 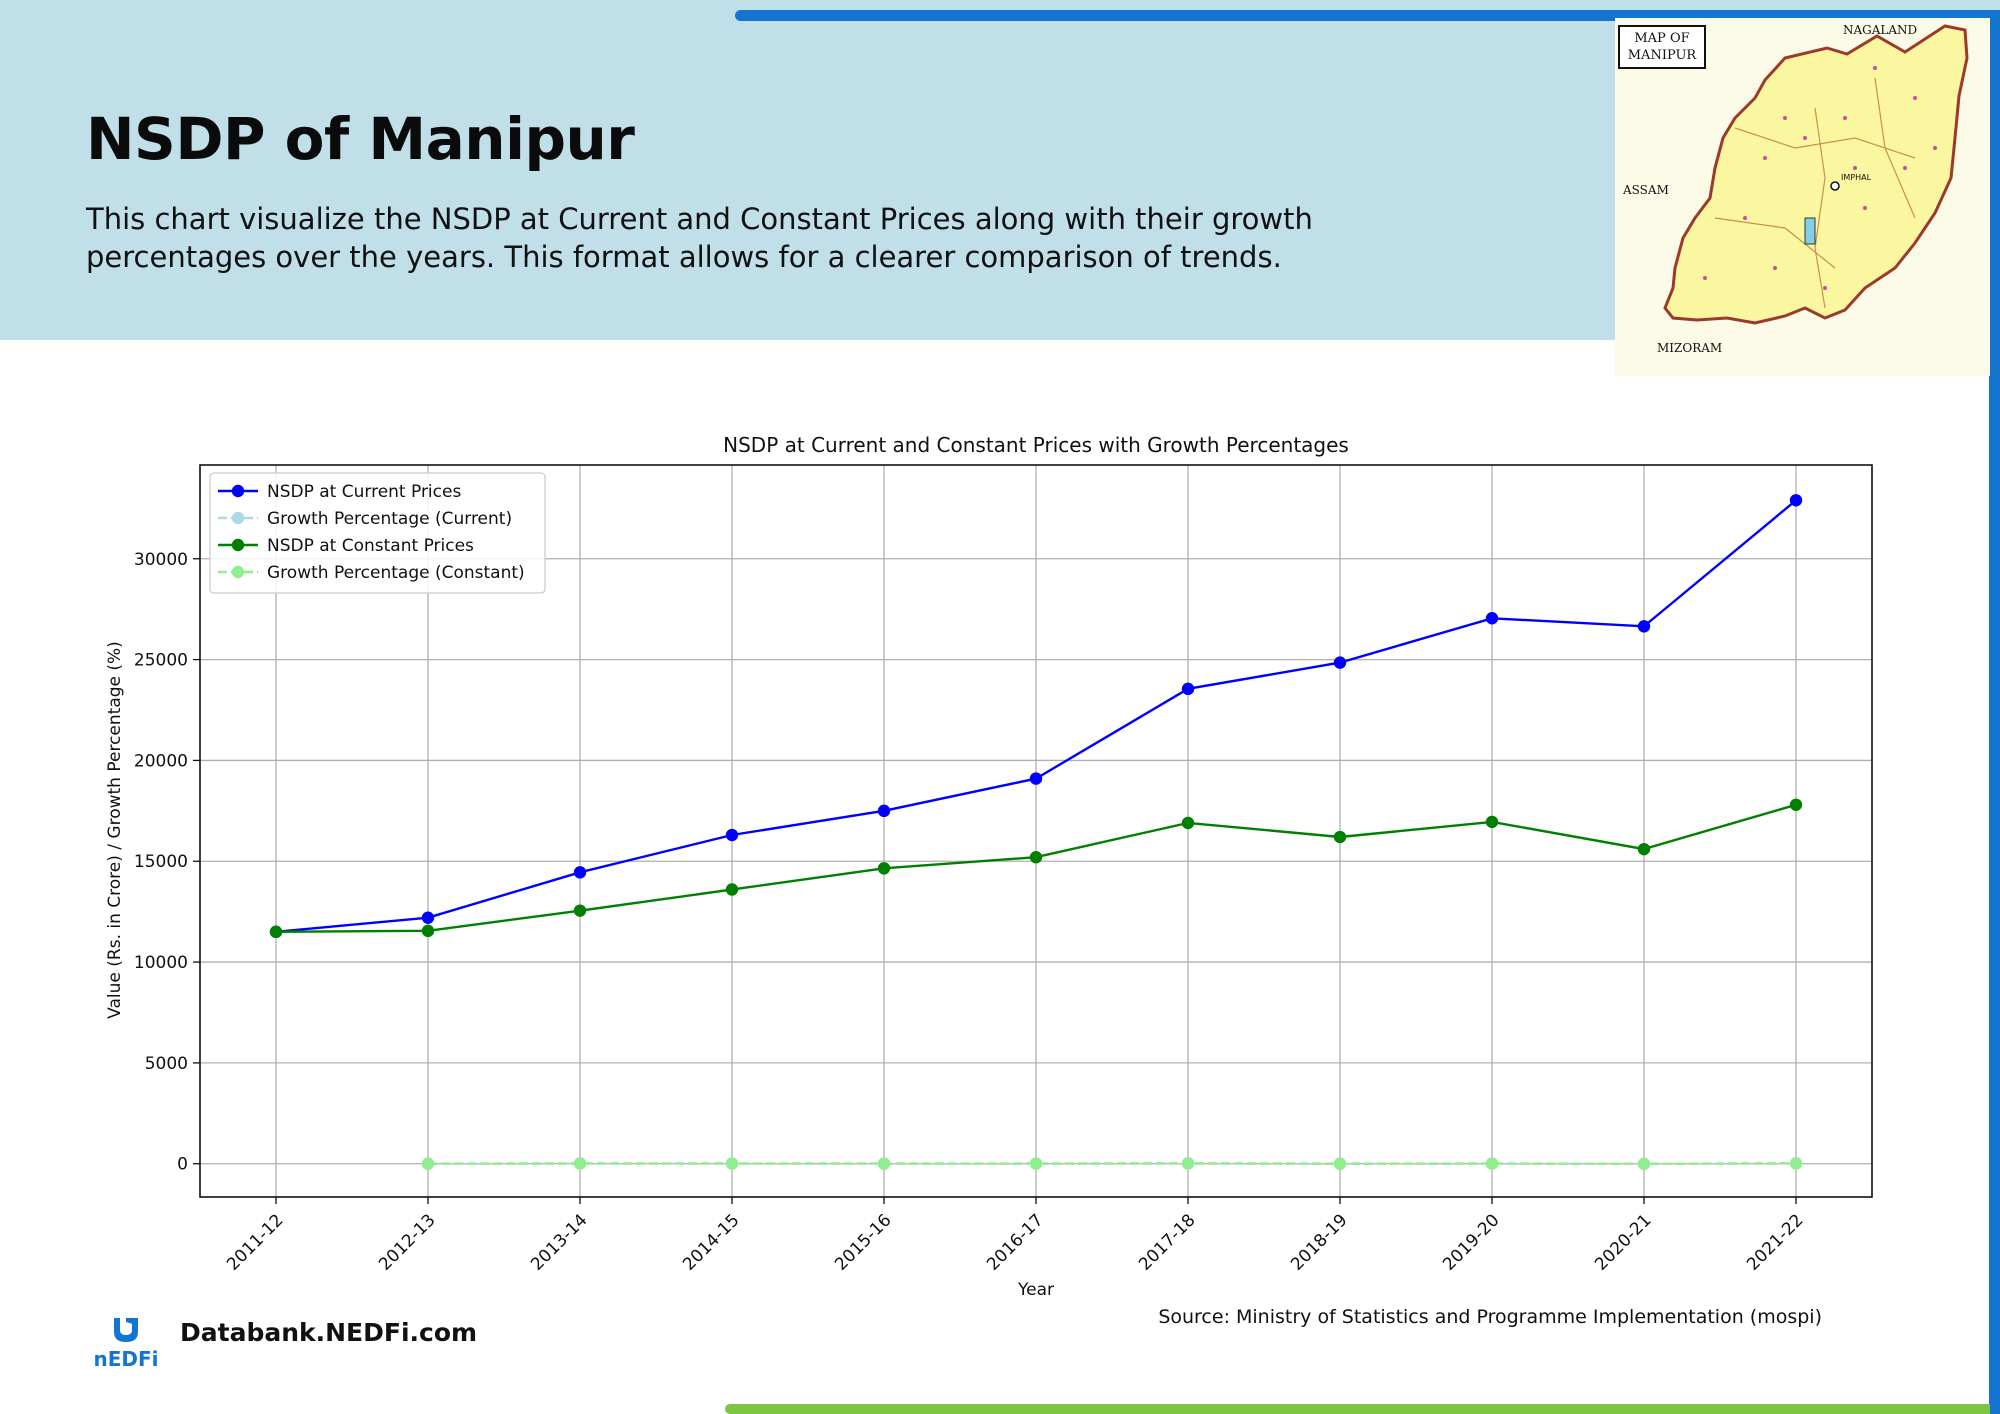 I want to click on legend-entry-label: NSDP at Current Prices, so click(x=364, y=492).